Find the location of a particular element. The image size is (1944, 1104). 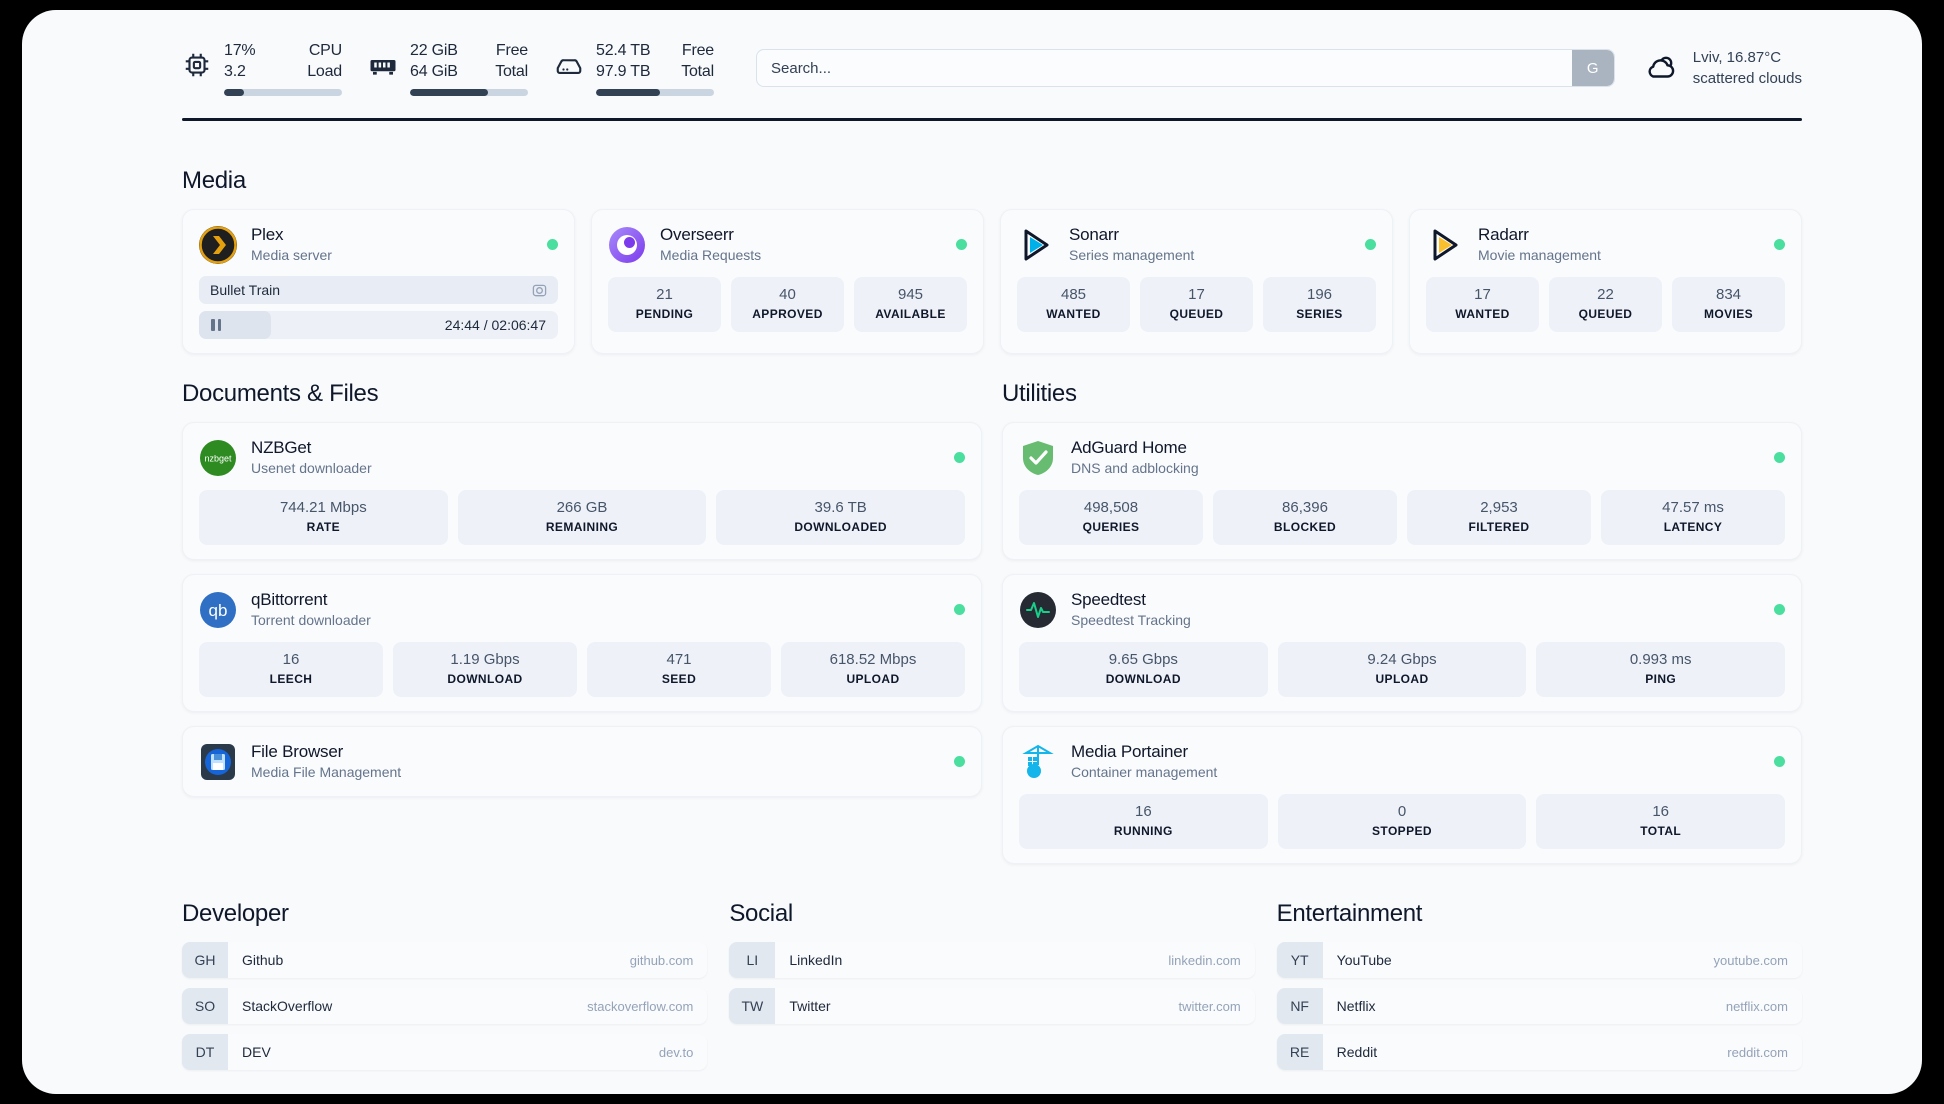

bookmark-item: LI LinkedIn linkedin.com is located at coordinates (992, 960).